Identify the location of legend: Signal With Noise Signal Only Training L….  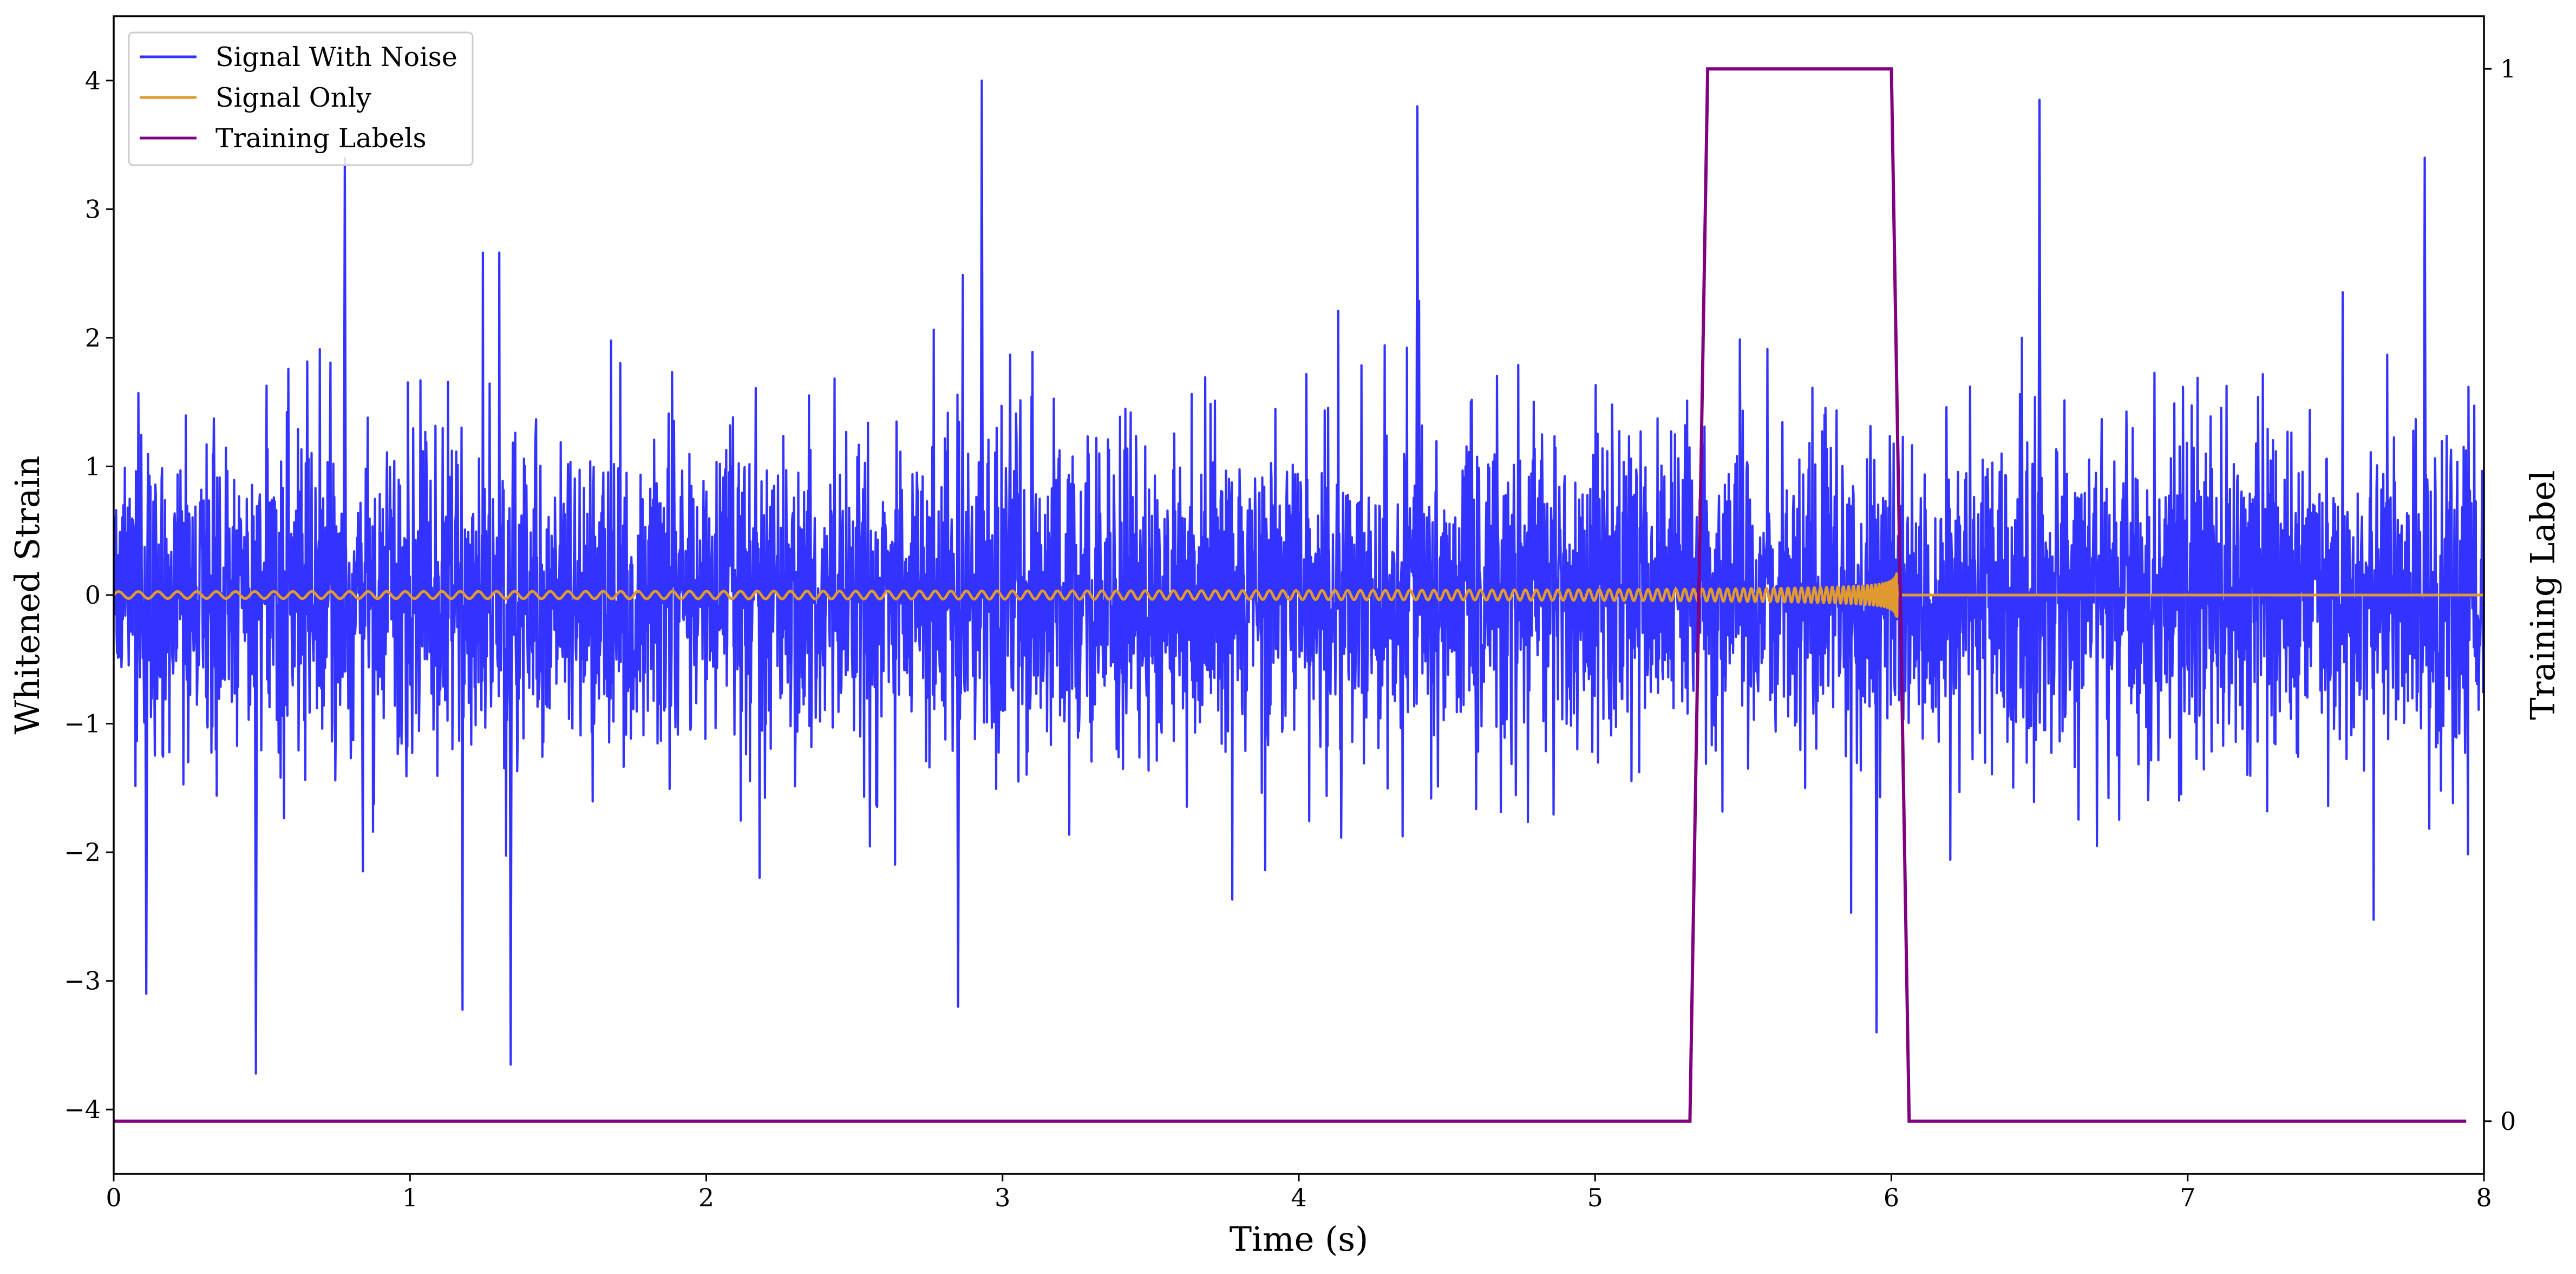
(301, 98).